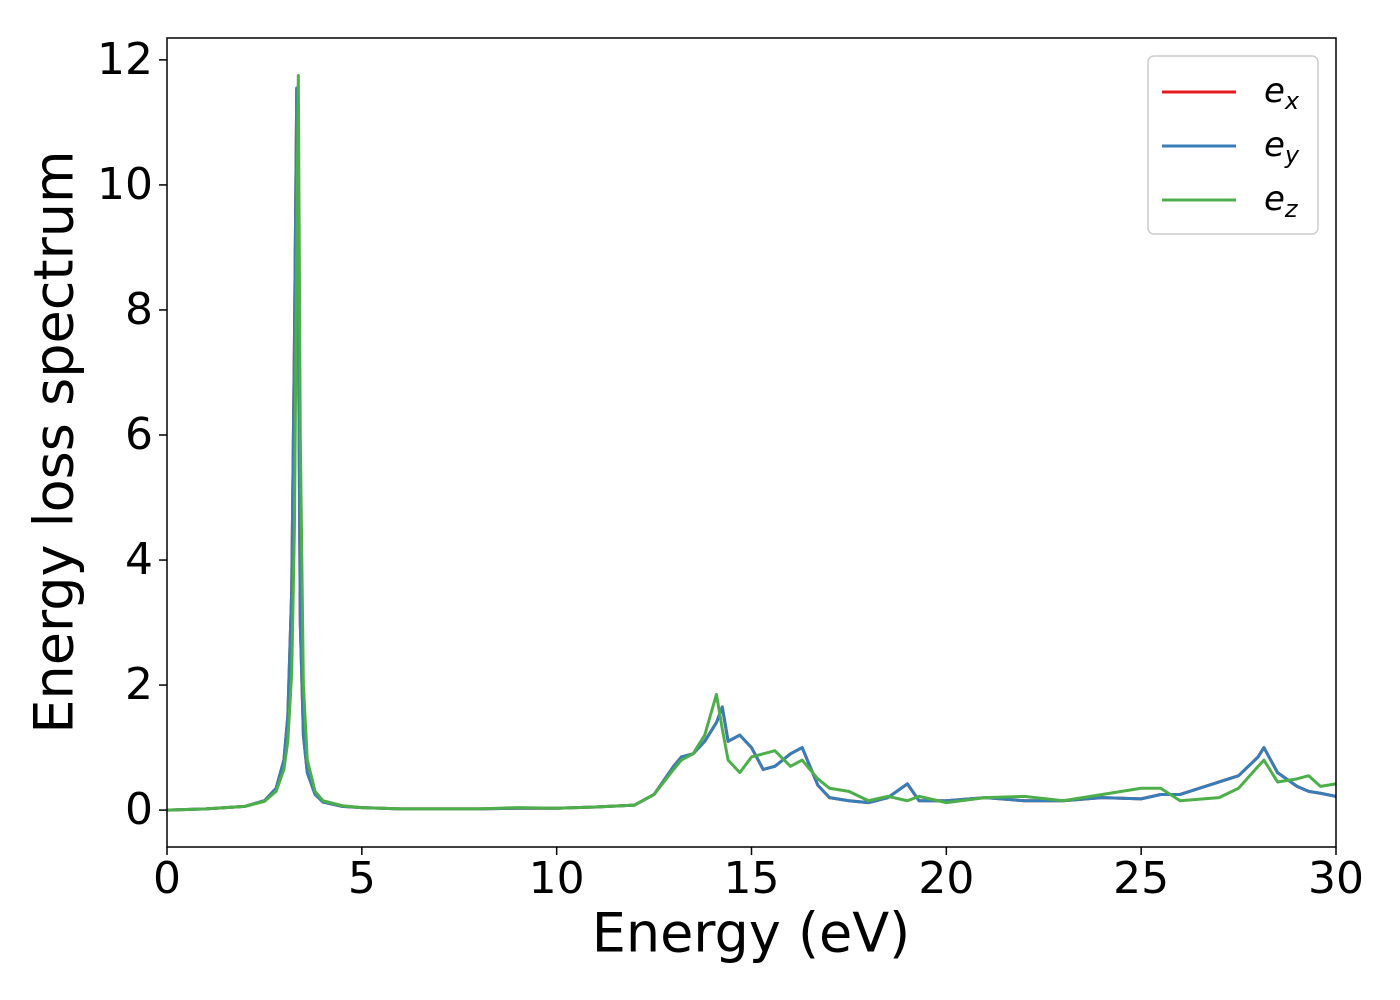  I want to click on x-axis-label: Energy (eV), so click(751, 933).